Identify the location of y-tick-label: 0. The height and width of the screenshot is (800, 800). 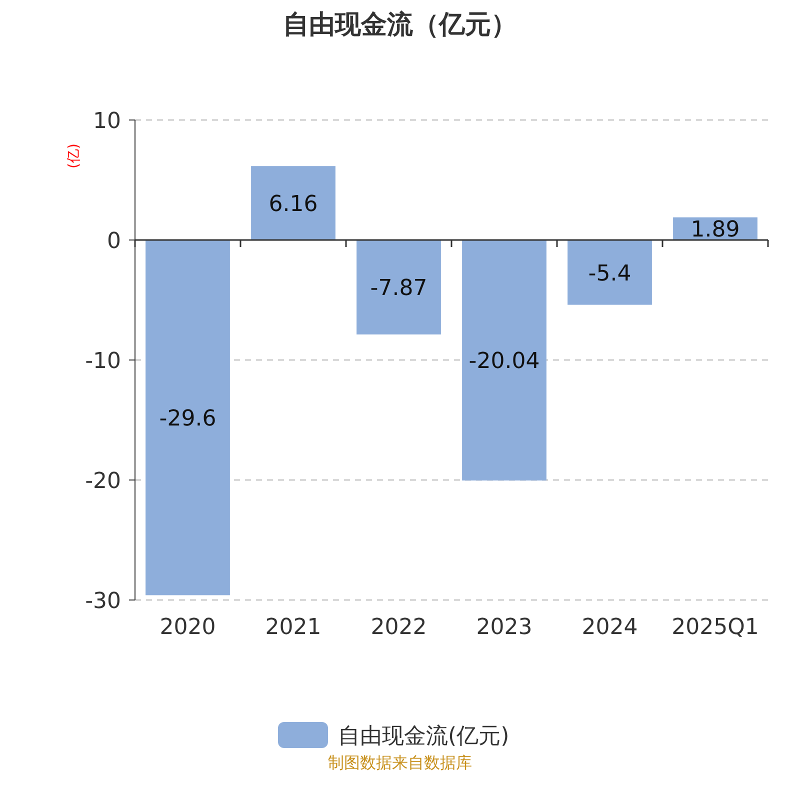
(114, 241).